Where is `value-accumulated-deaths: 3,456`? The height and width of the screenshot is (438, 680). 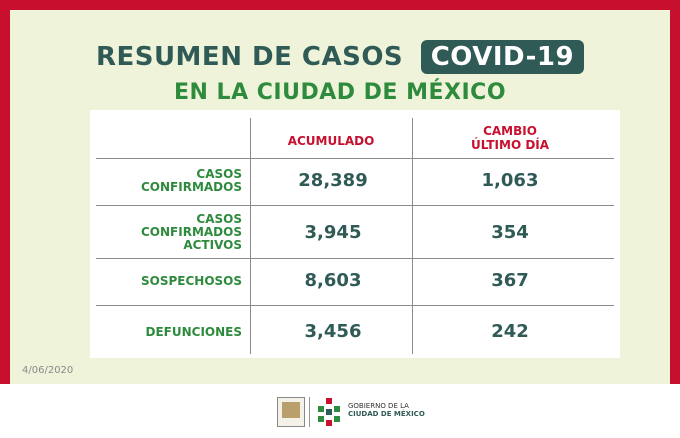
value-accumulated-deaths: 3,456 is located at coordinates (333, 331).